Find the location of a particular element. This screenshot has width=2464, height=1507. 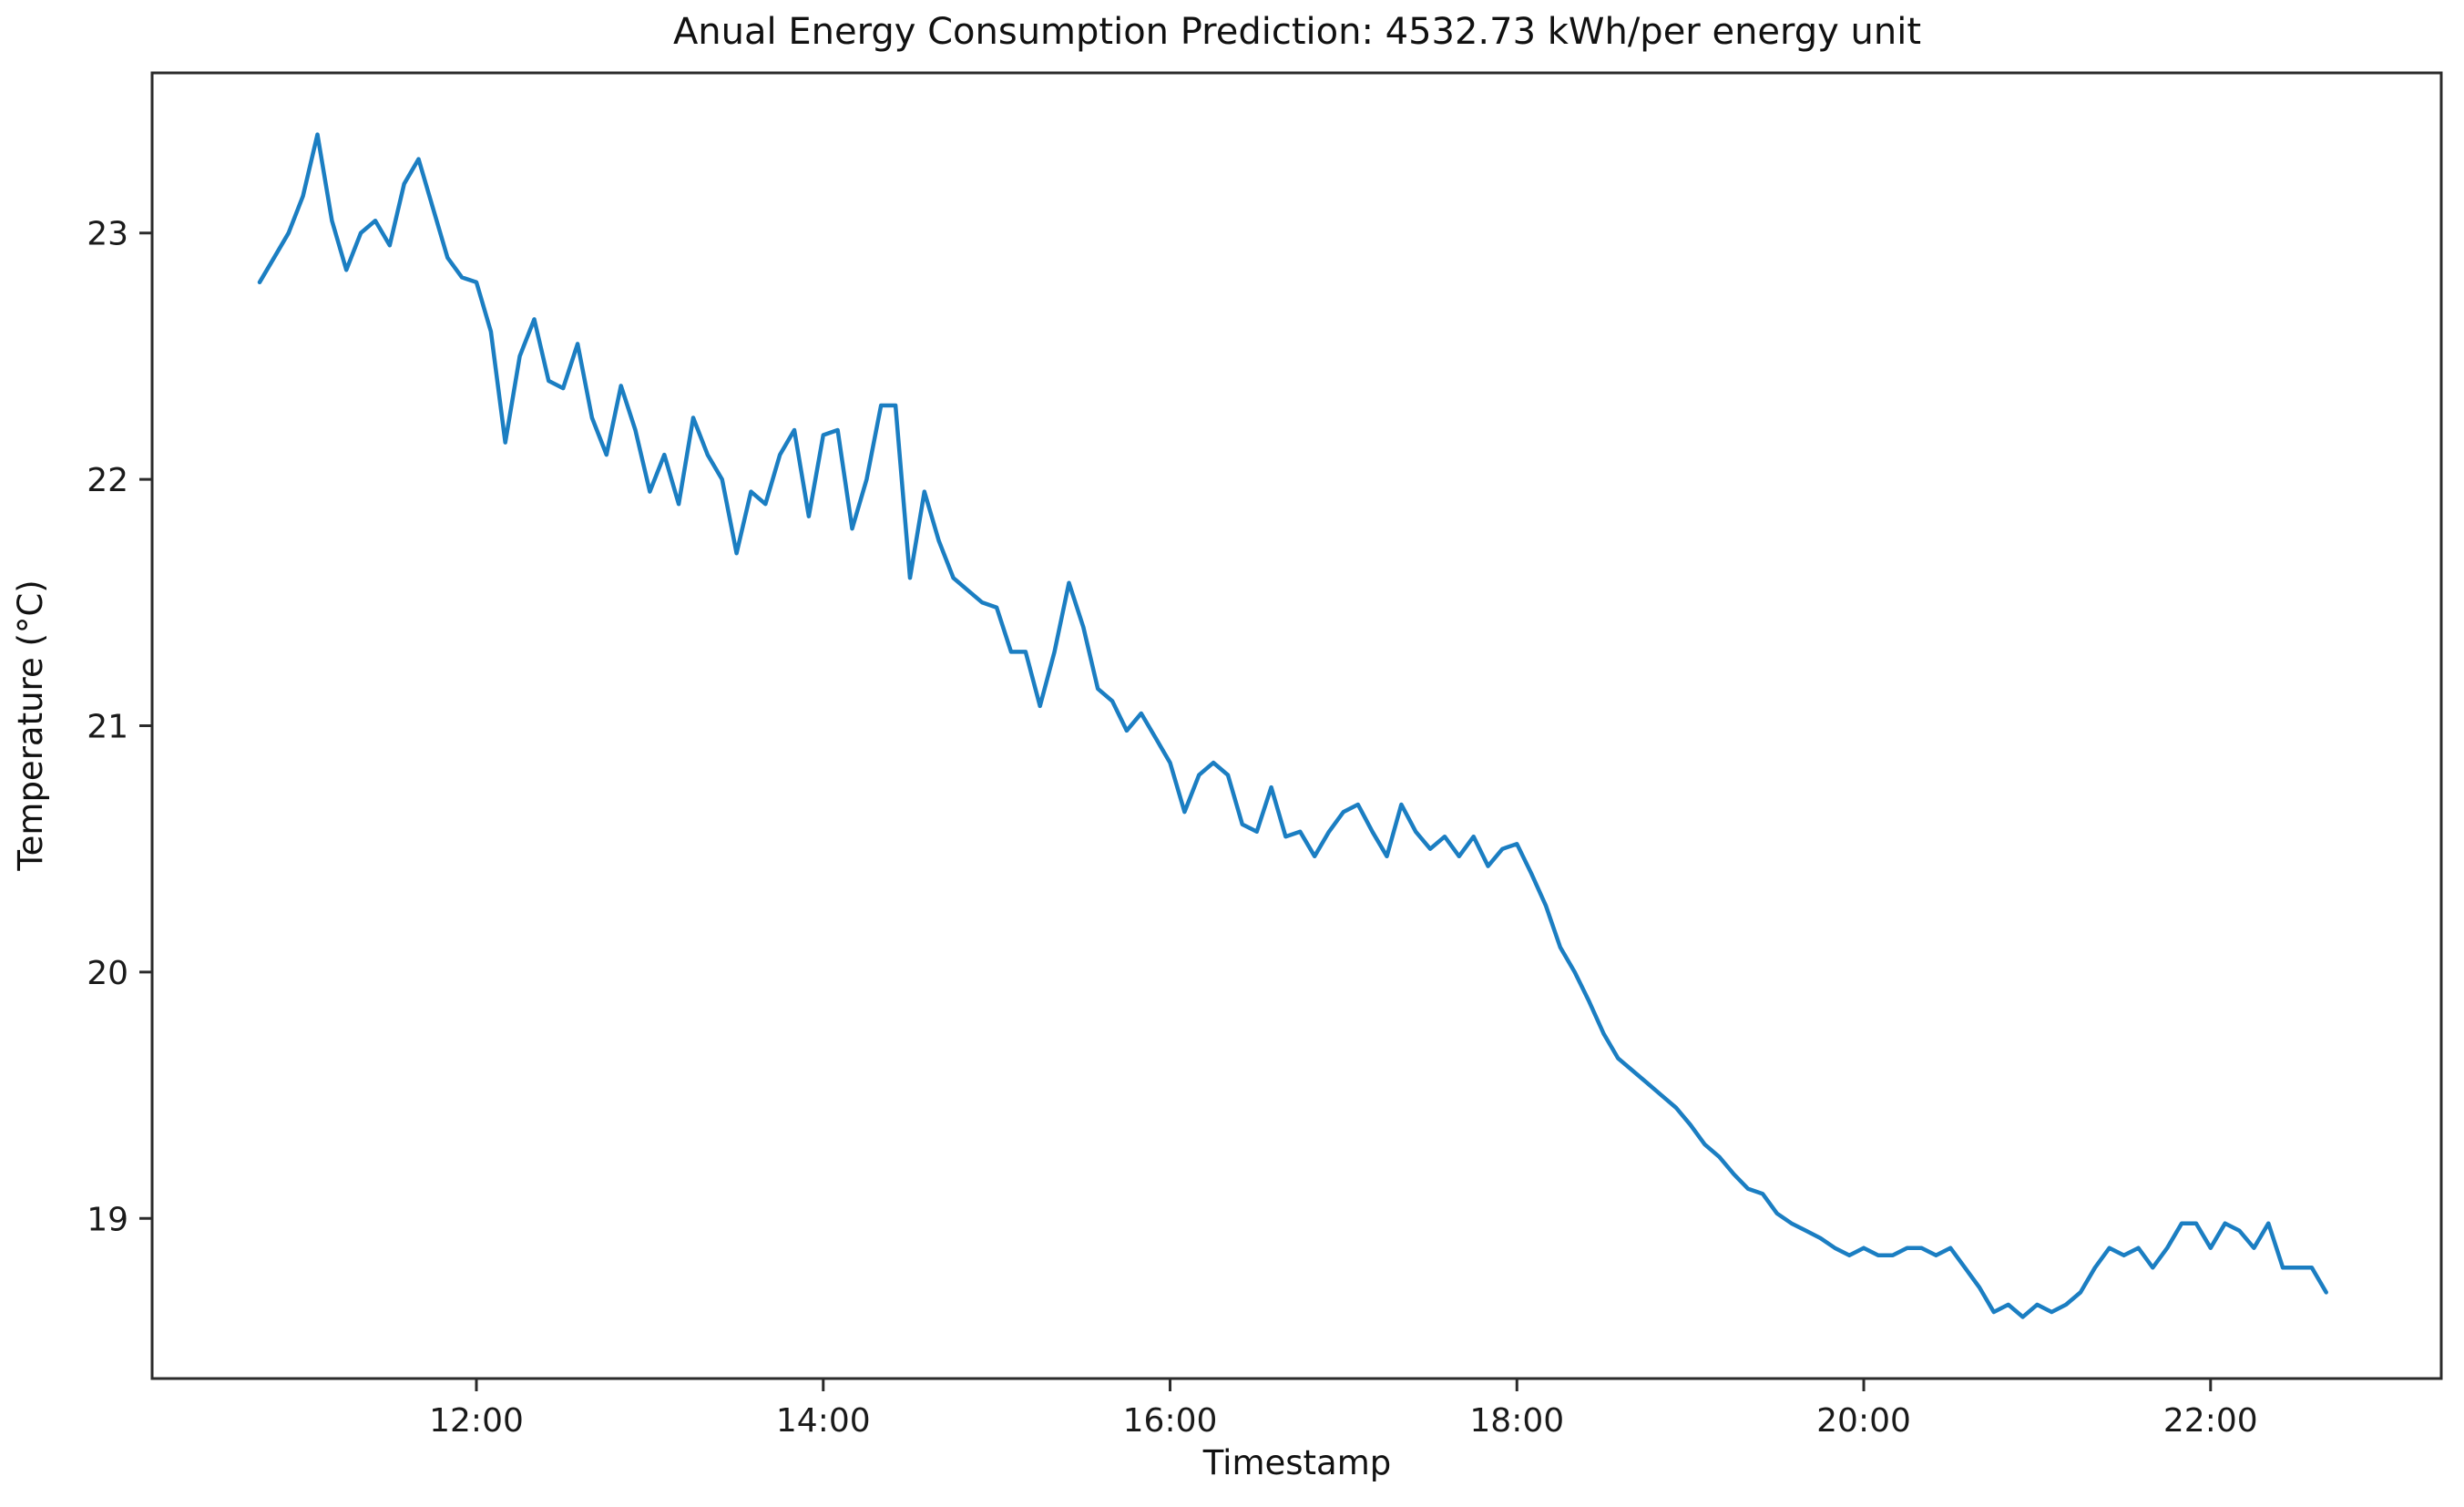

x-tick-label: 22:00 is located at coordinates (2210, 1421).